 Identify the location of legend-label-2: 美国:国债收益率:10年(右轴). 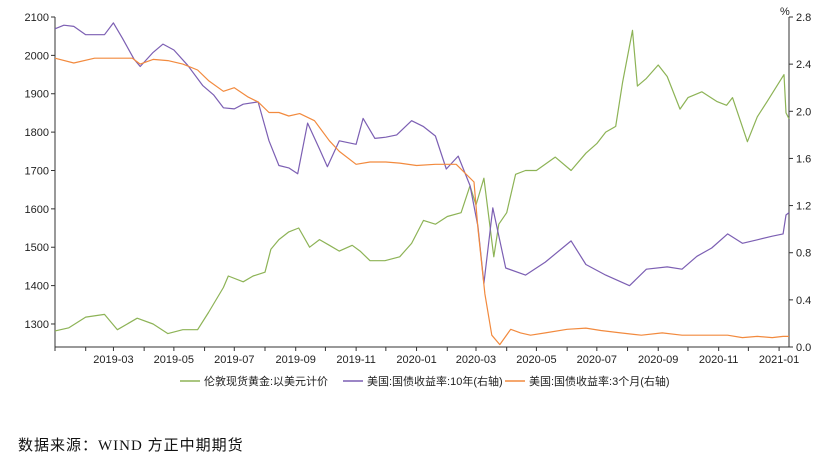
(435, 381).